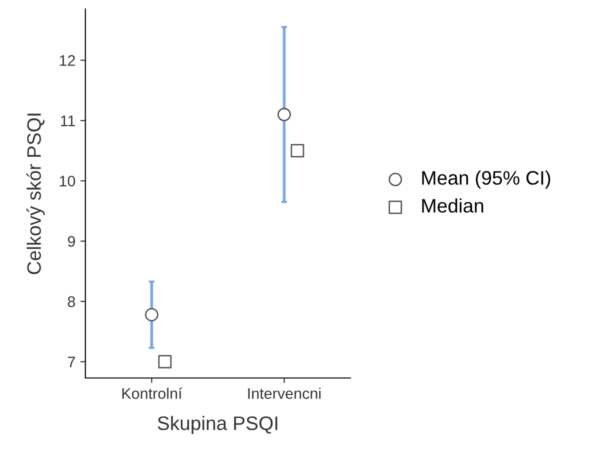 The width and height of the screenshot is (589, 450). What do you see at coordinates (218, 425) in the screenshot?
I see `x-axis-title: Skupina PSQI` at bounding box center [218, 425].